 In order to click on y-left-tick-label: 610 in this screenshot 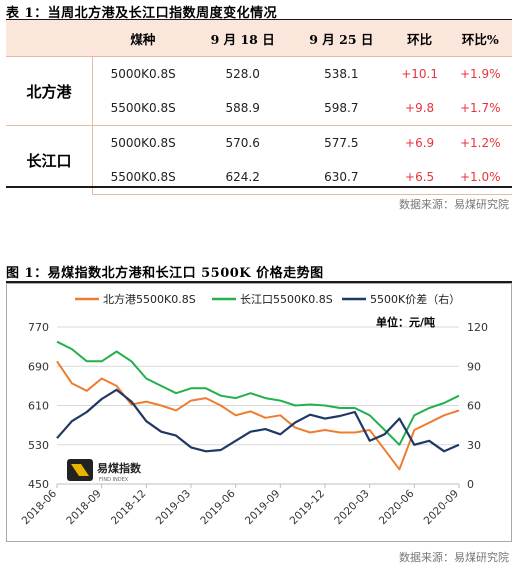, I will do `click(38, 406)`.